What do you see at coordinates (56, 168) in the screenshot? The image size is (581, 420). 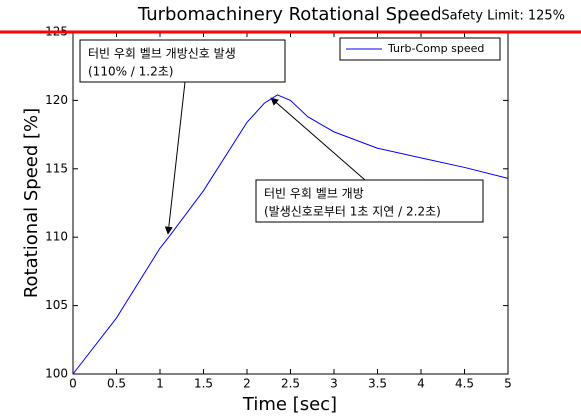 I see `y-tick-label: 115` at bounding box center [56, 168].